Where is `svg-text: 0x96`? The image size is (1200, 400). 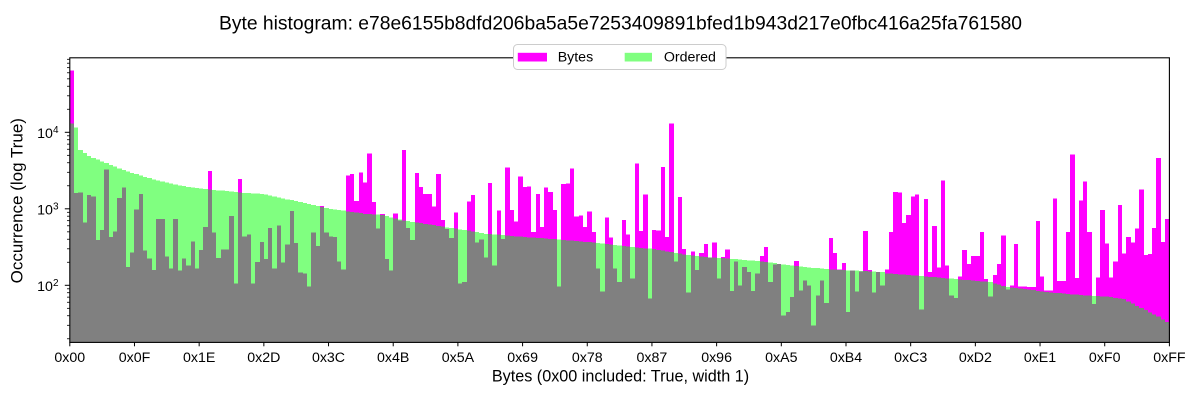
svg-text: 0x96 is located at coordinates (716, 358).